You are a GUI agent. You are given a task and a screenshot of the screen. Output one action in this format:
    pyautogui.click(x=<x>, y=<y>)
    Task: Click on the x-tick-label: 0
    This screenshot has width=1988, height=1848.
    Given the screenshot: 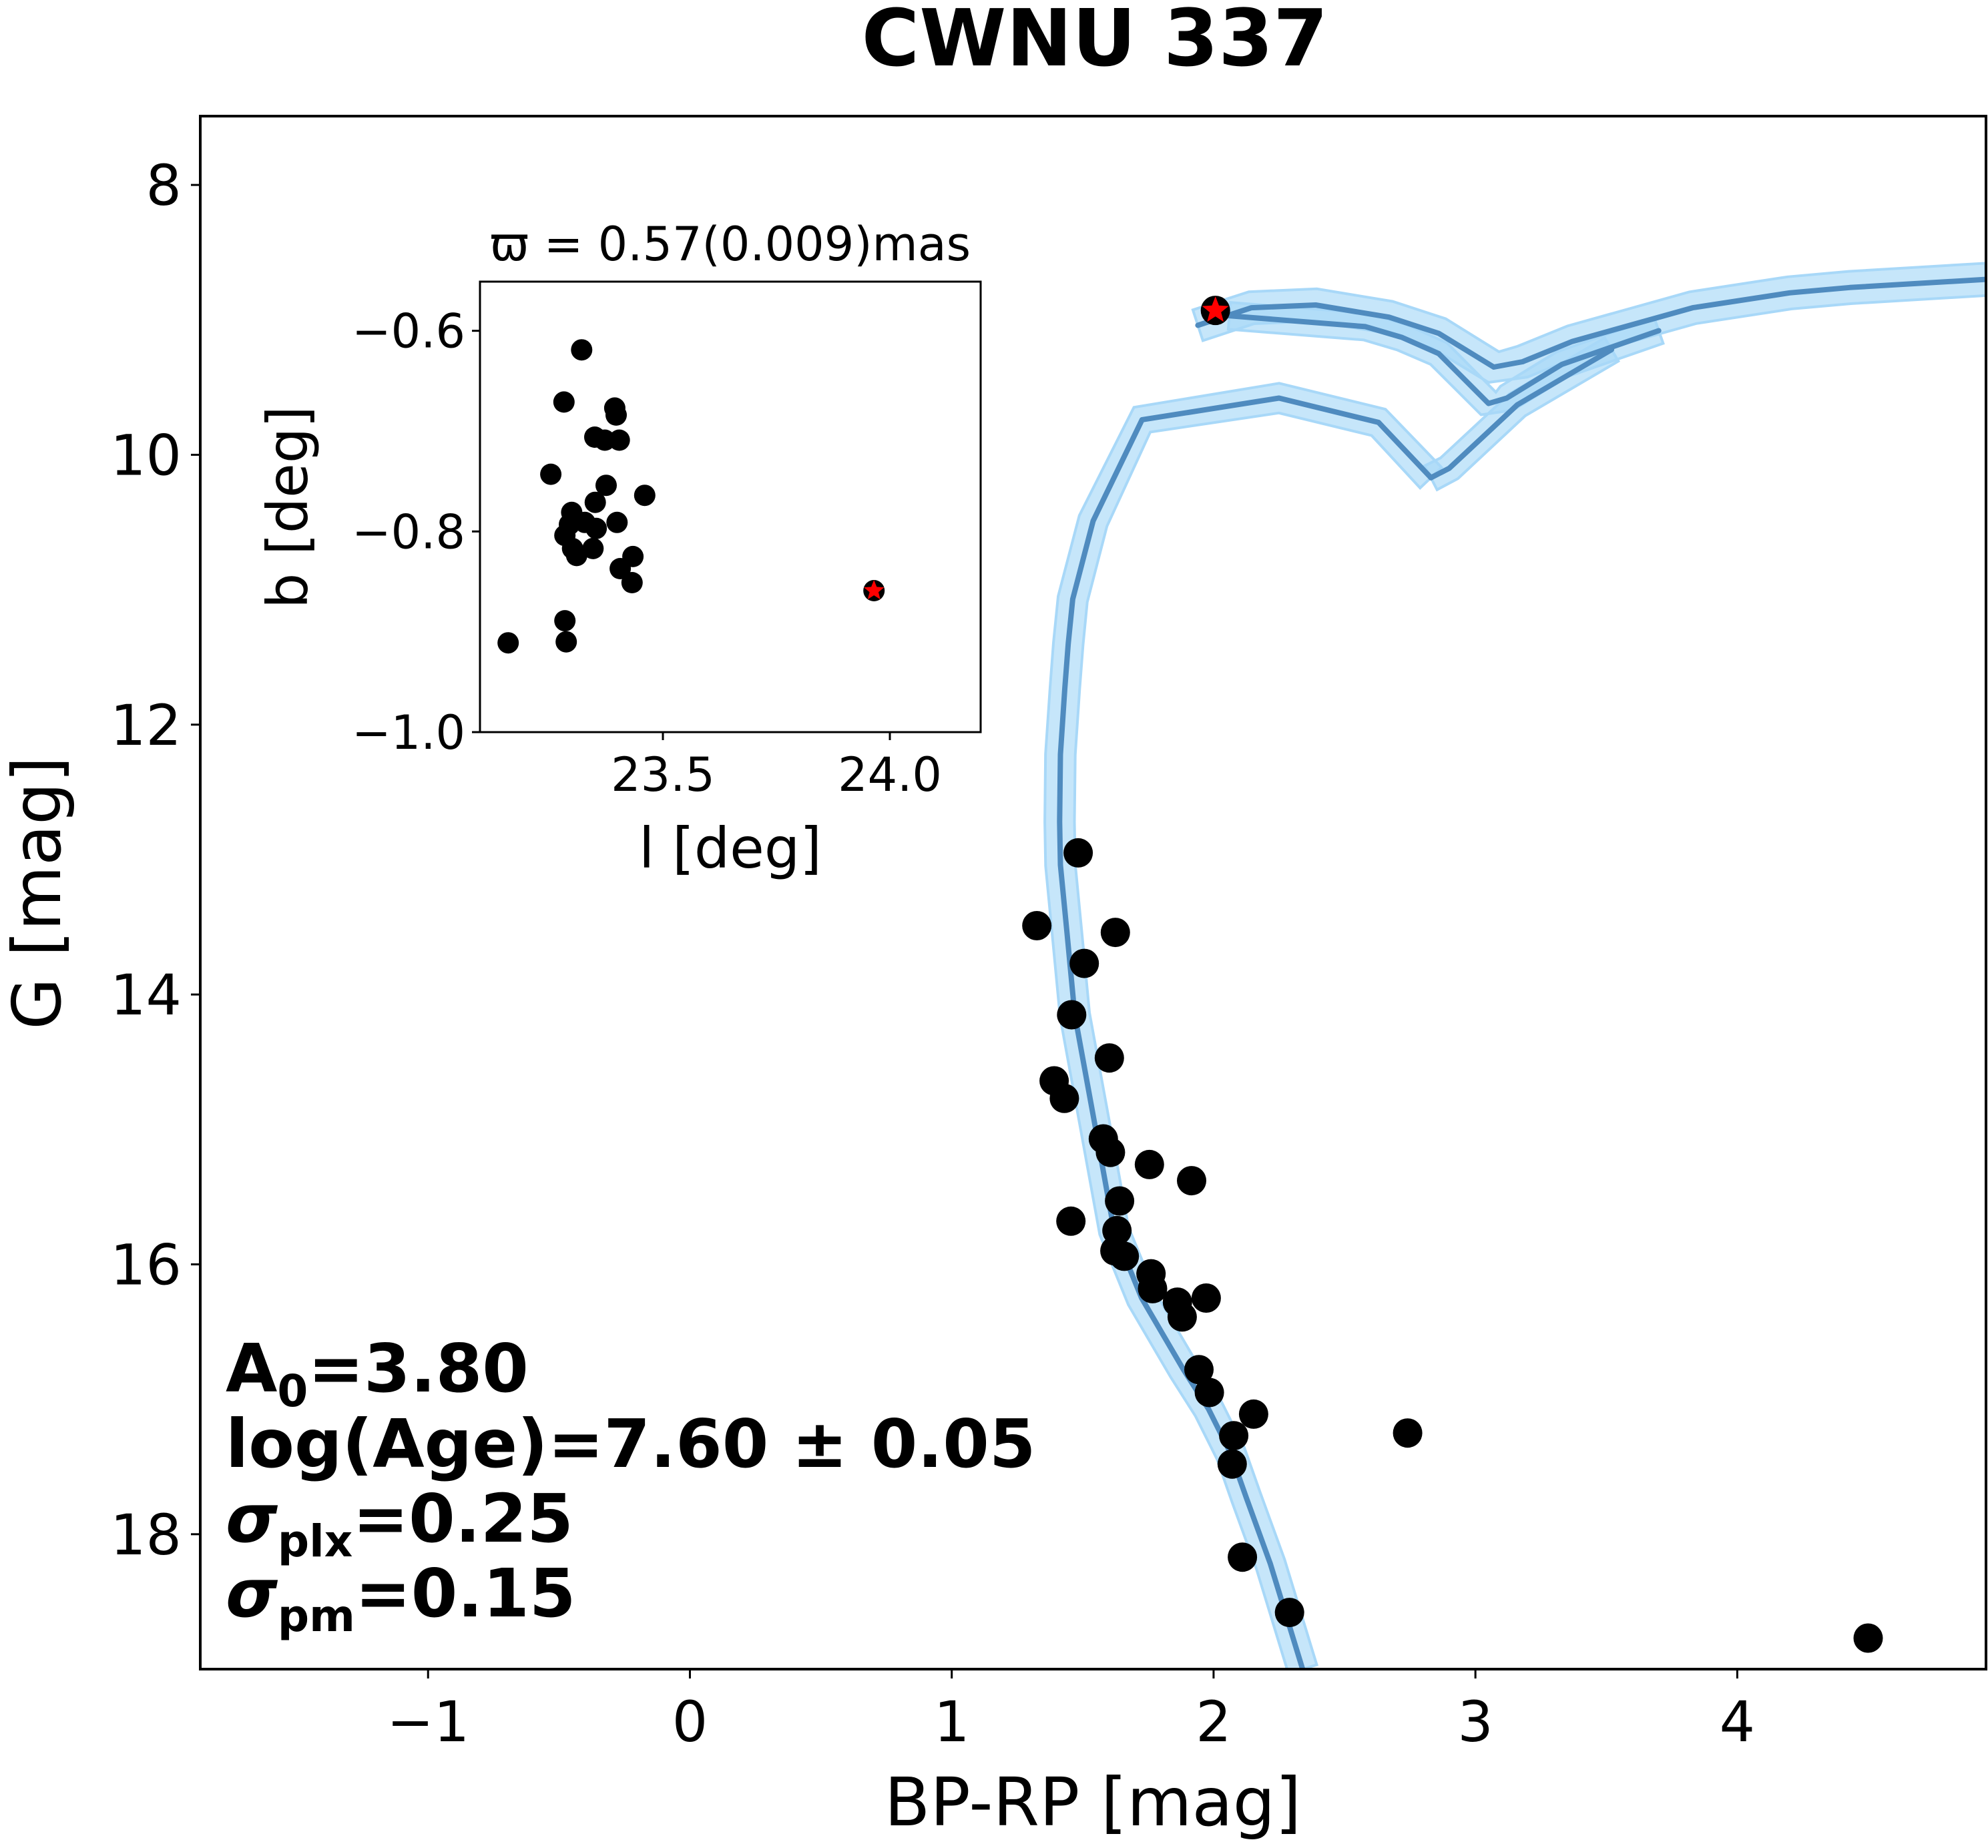 What is the action you would take?
    pyautogui.click(x=690, y=1722)
    